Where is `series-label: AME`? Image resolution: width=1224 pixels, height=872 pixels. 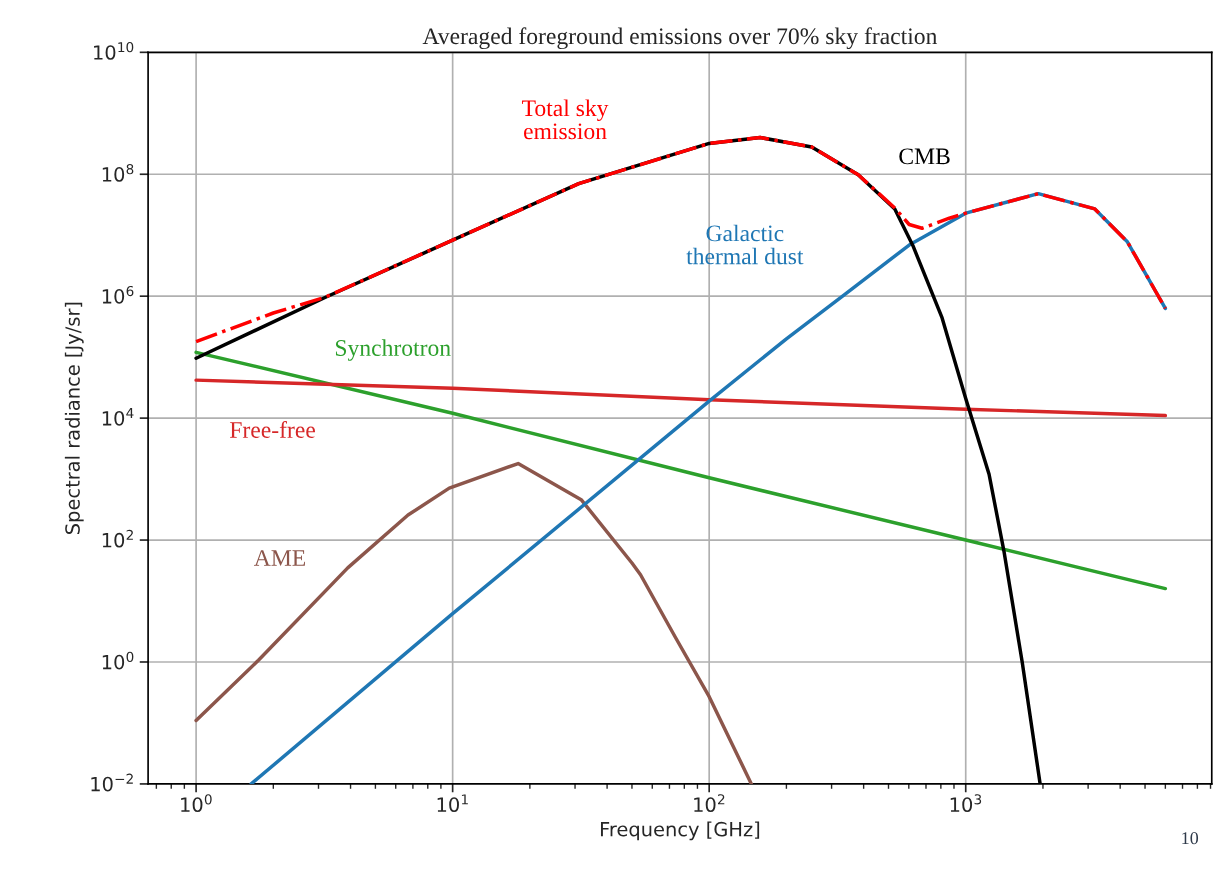
series-label: AME is located at coordinates (280, 558).